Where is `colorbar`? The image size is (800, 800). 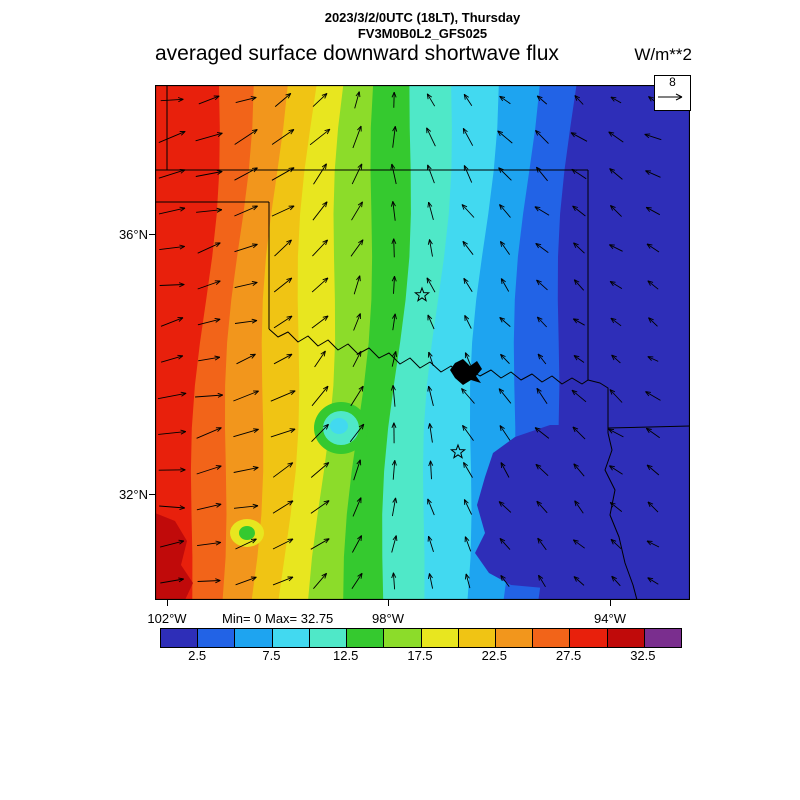
colorbar is located at coordinates (421, 638).